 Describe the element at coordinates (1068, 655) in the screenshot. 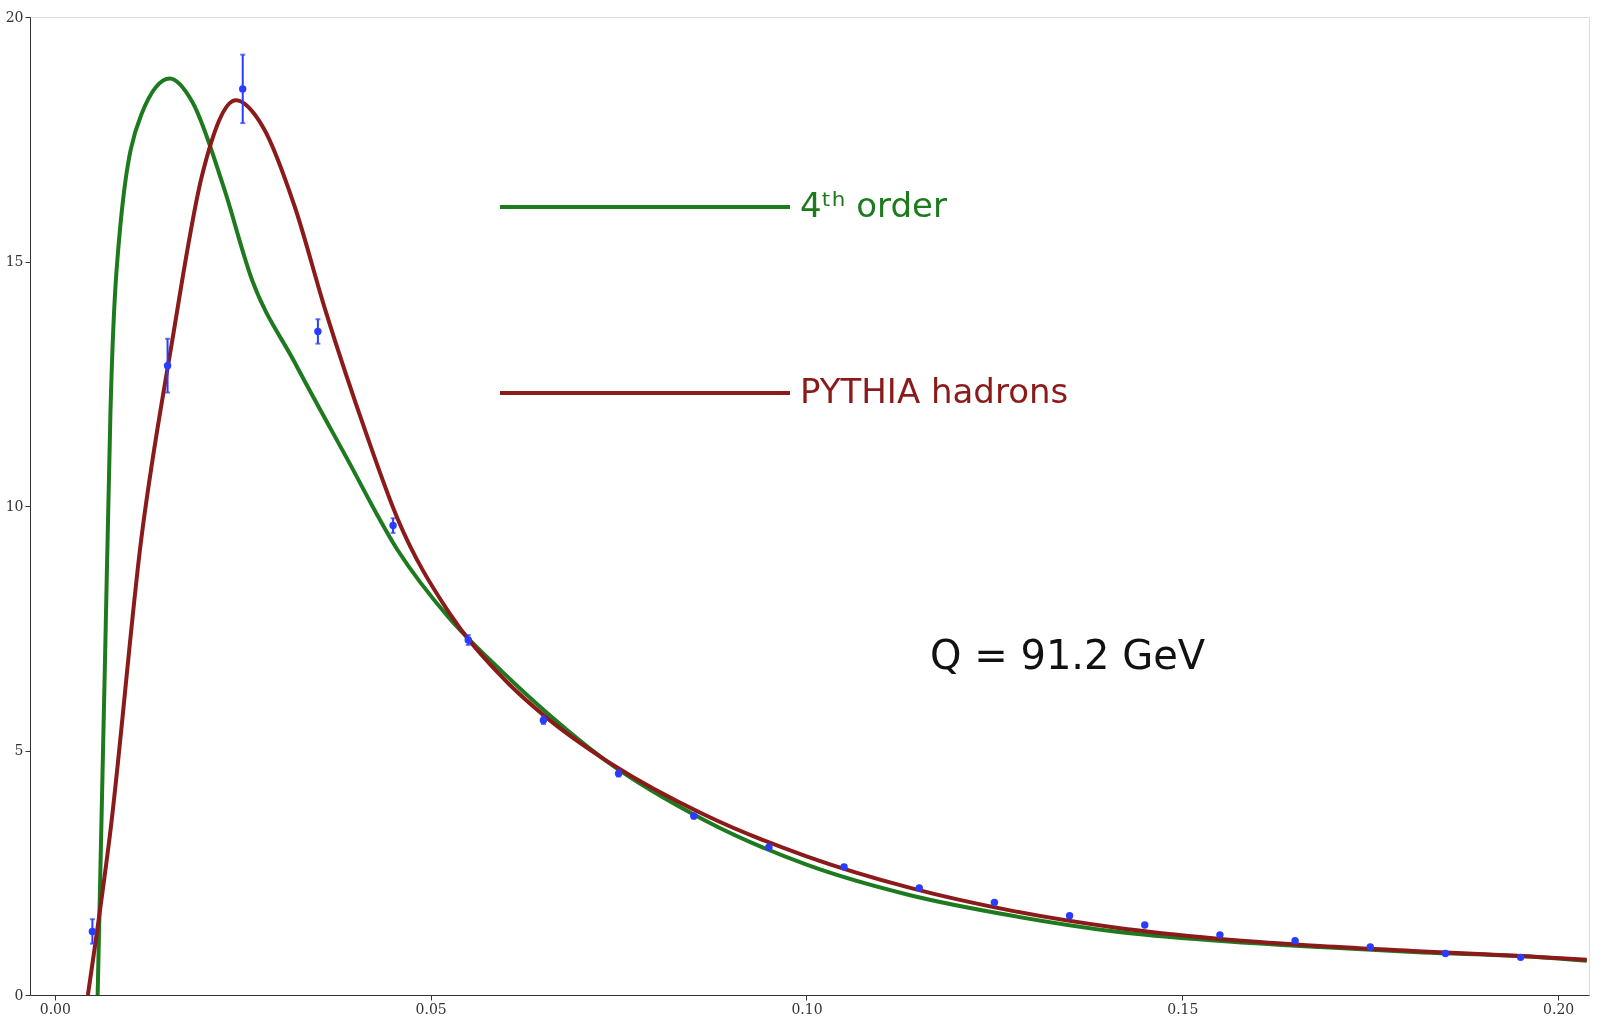

I see `annotation: Q = 91.2 GeV` at that location.